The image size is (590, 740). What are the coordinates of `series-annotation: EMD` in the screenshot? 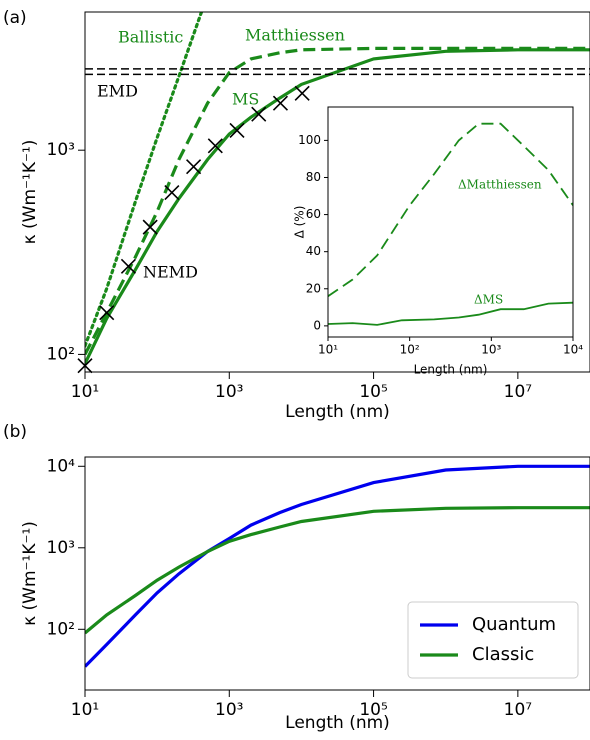 It's located at (117, 91).